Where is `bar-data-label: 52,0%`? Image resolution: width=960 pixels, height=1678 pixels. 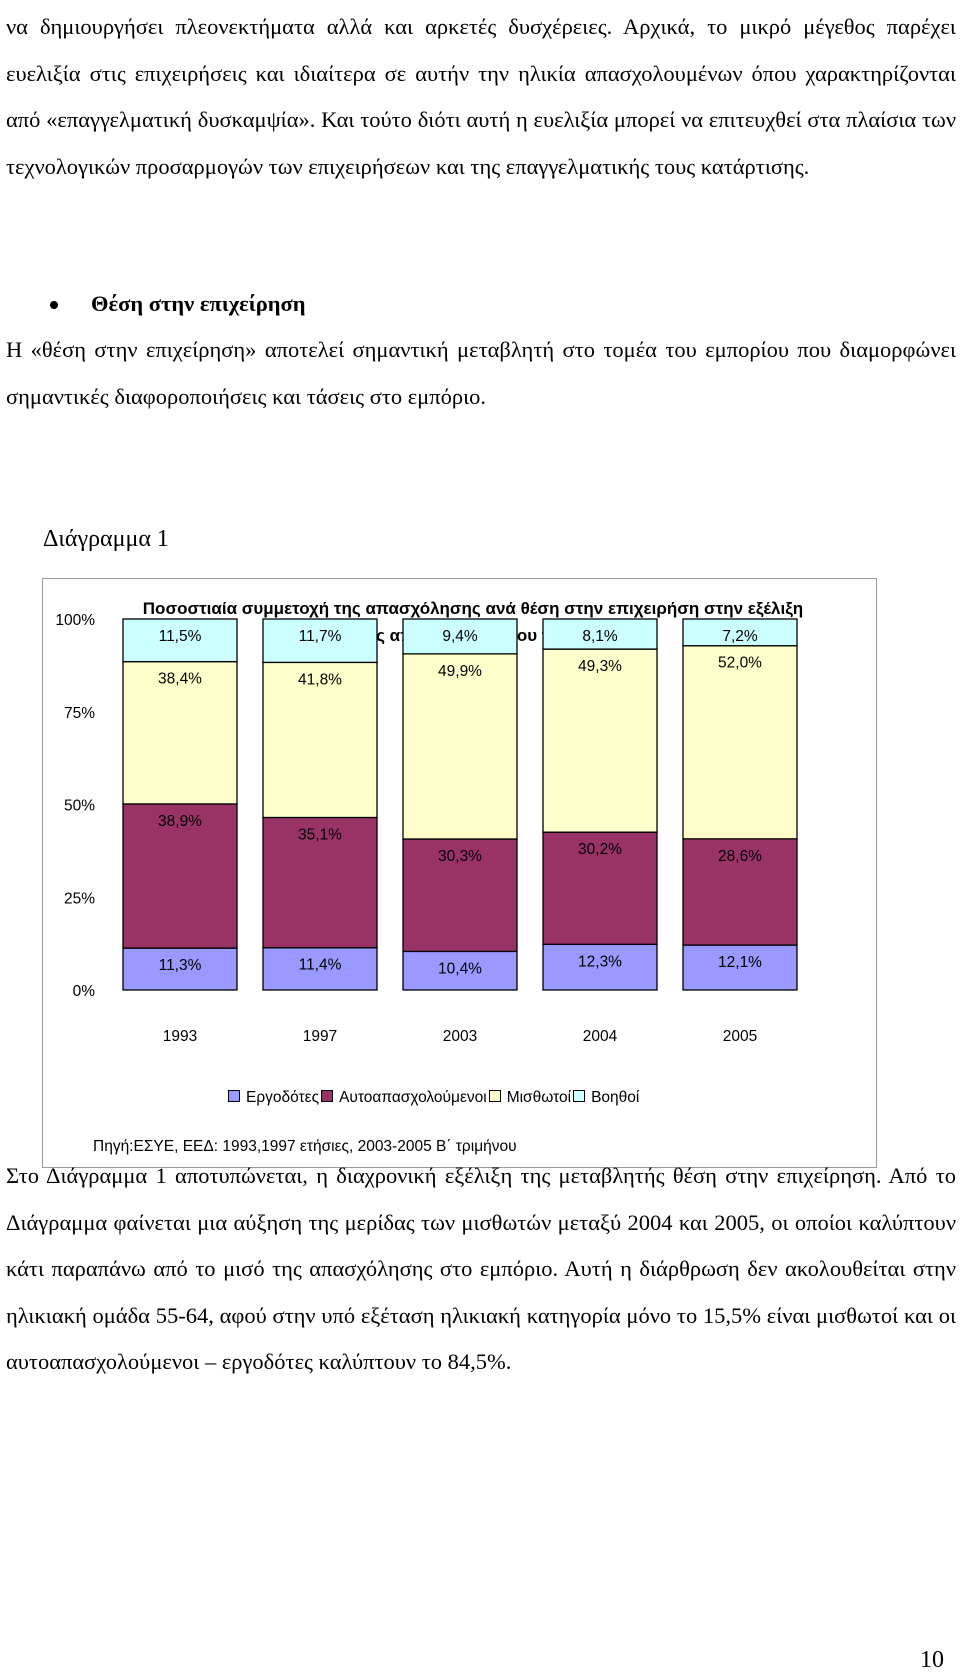 bar-data-label: 52,0% is located at coordinates (740, 663).